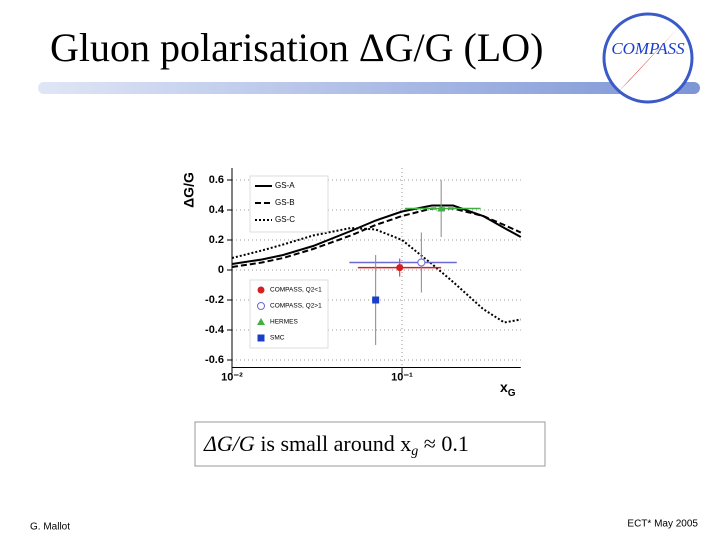 The image size is (720, 540). I want to click on legend-label: GS-A, so click(285, 185).